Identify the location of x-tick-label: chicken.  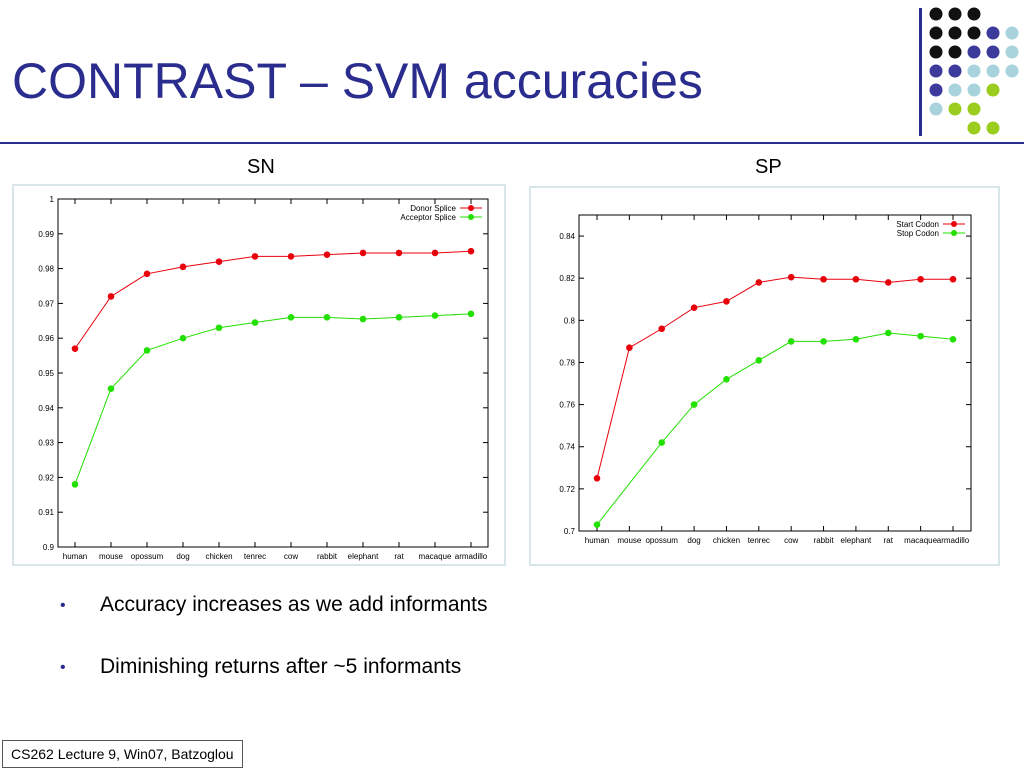
(726, 540).